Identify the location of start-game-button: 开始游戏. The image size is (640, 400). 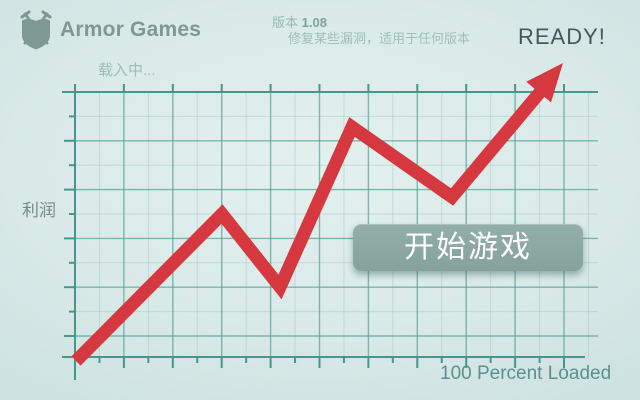
(468, 247).